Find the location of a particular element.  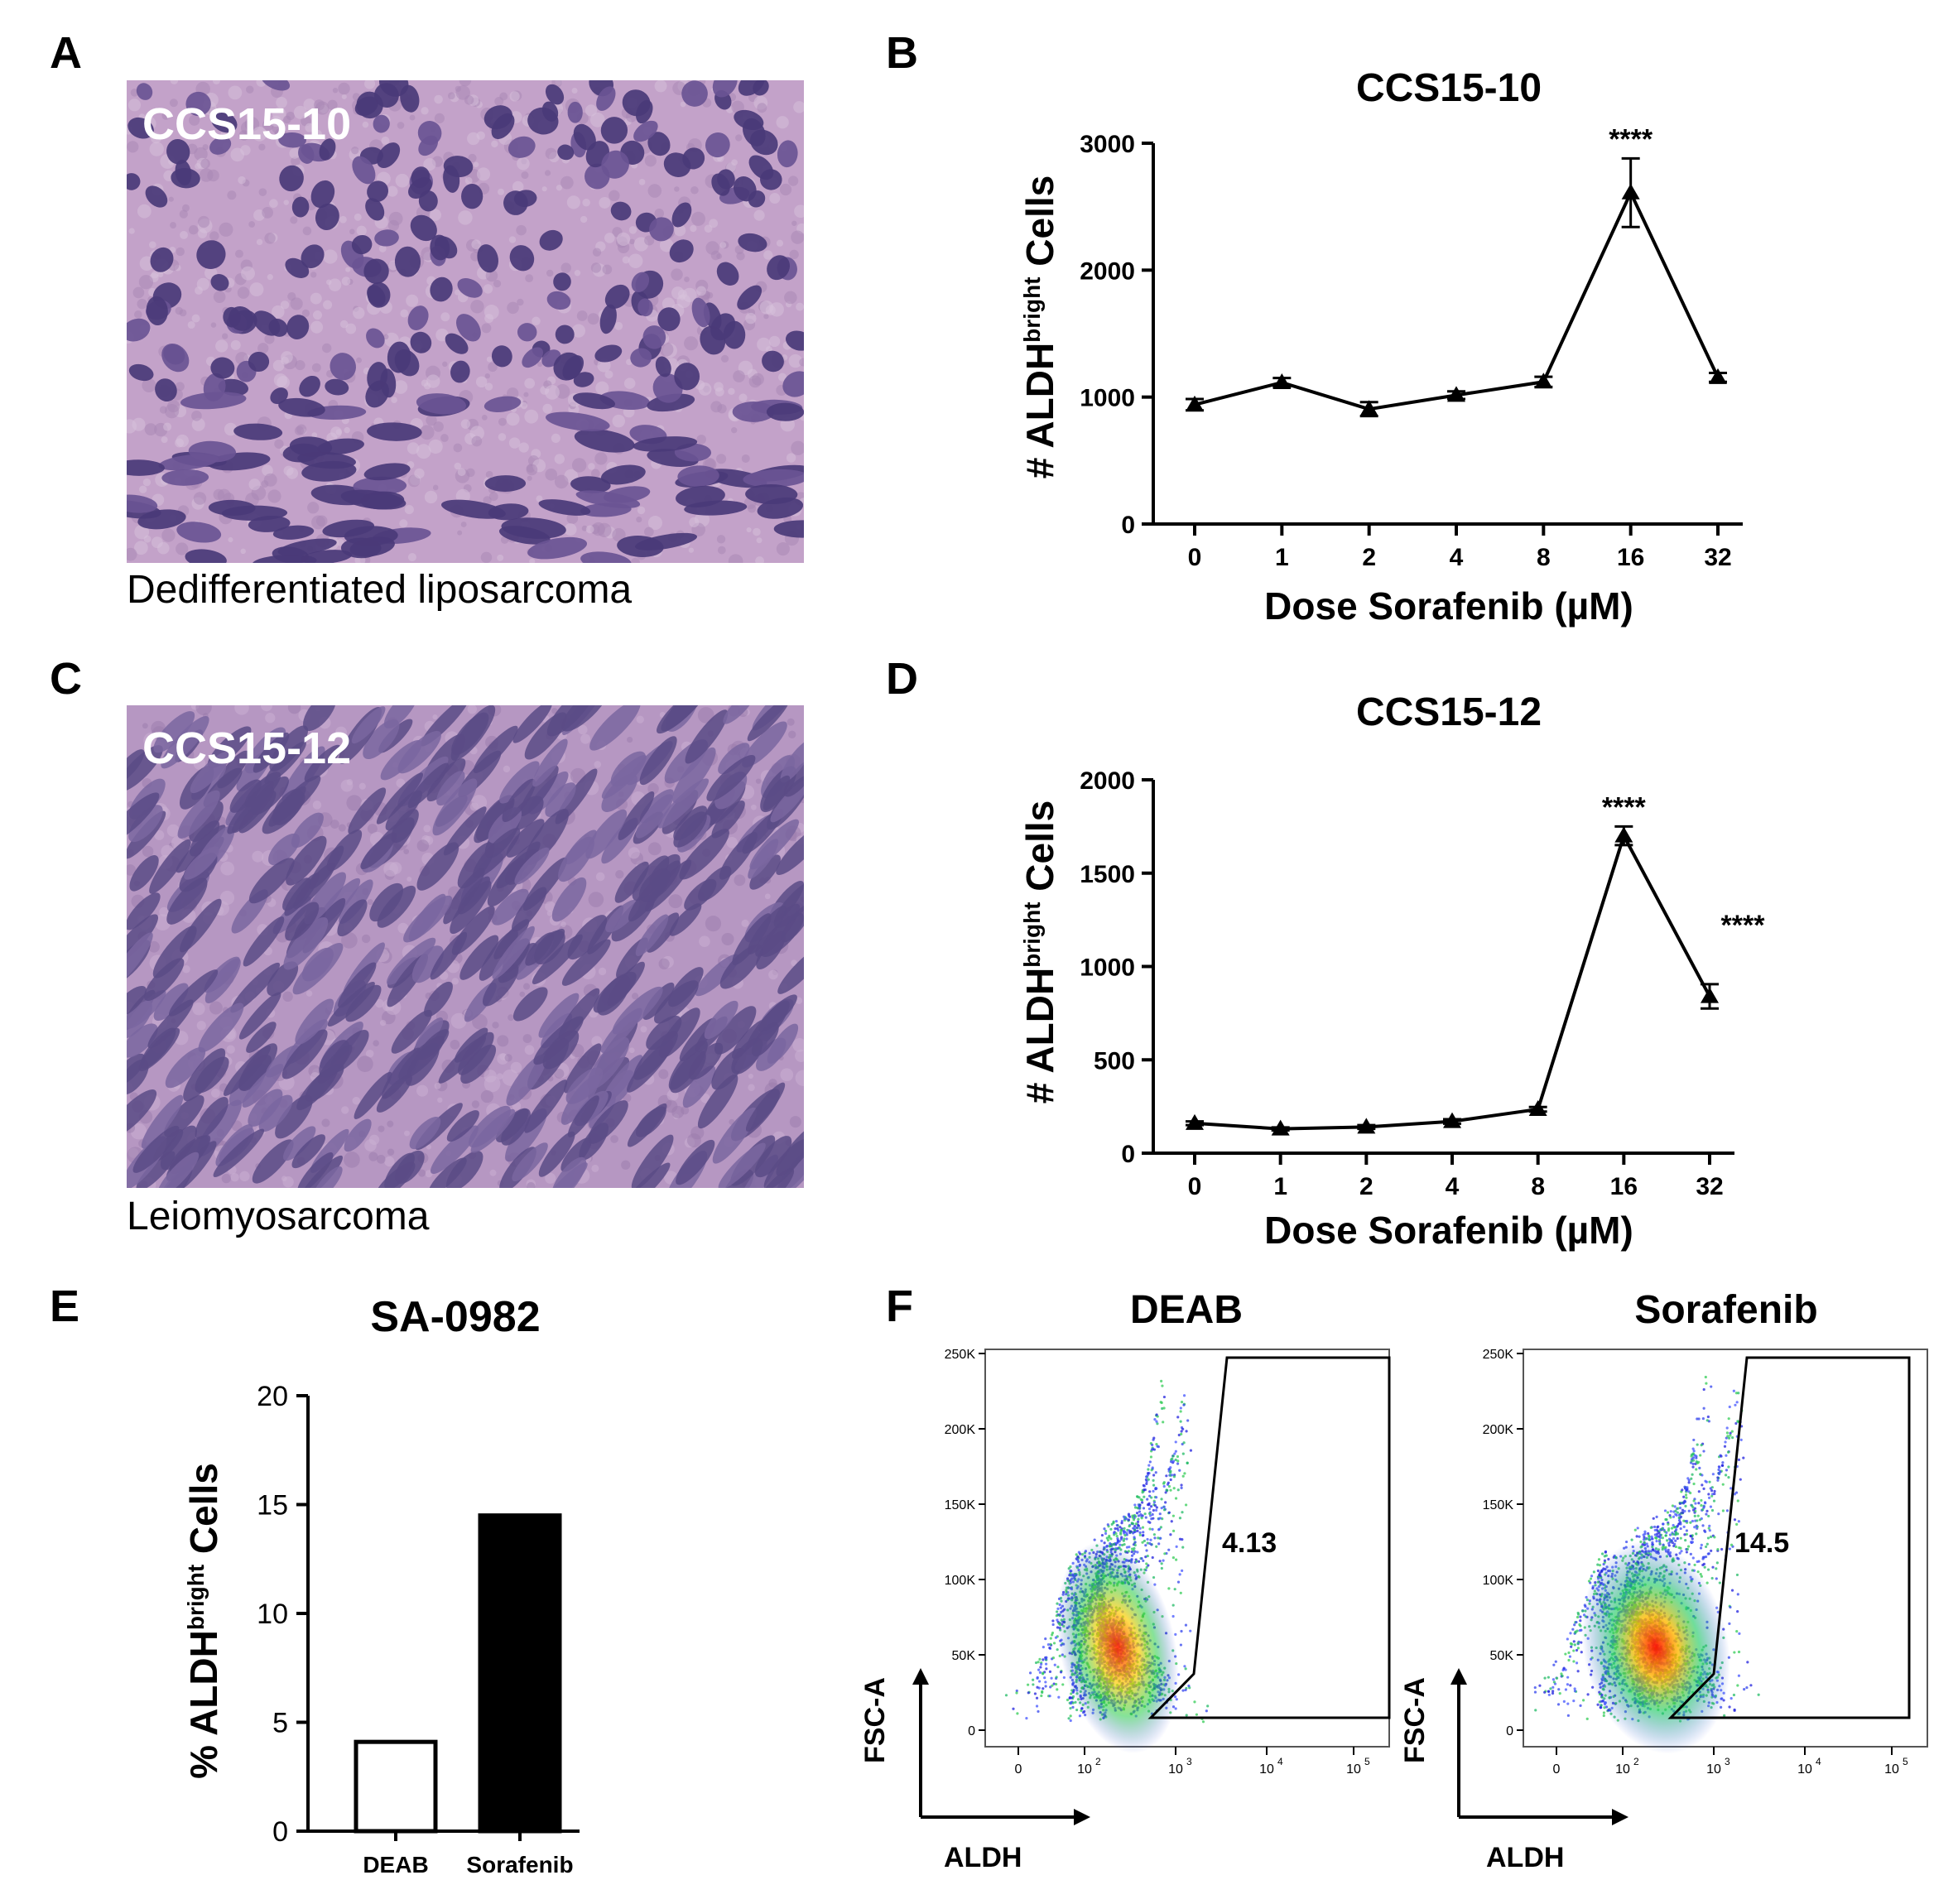

panel-letter-c: C is located at coordinates (66, 679).